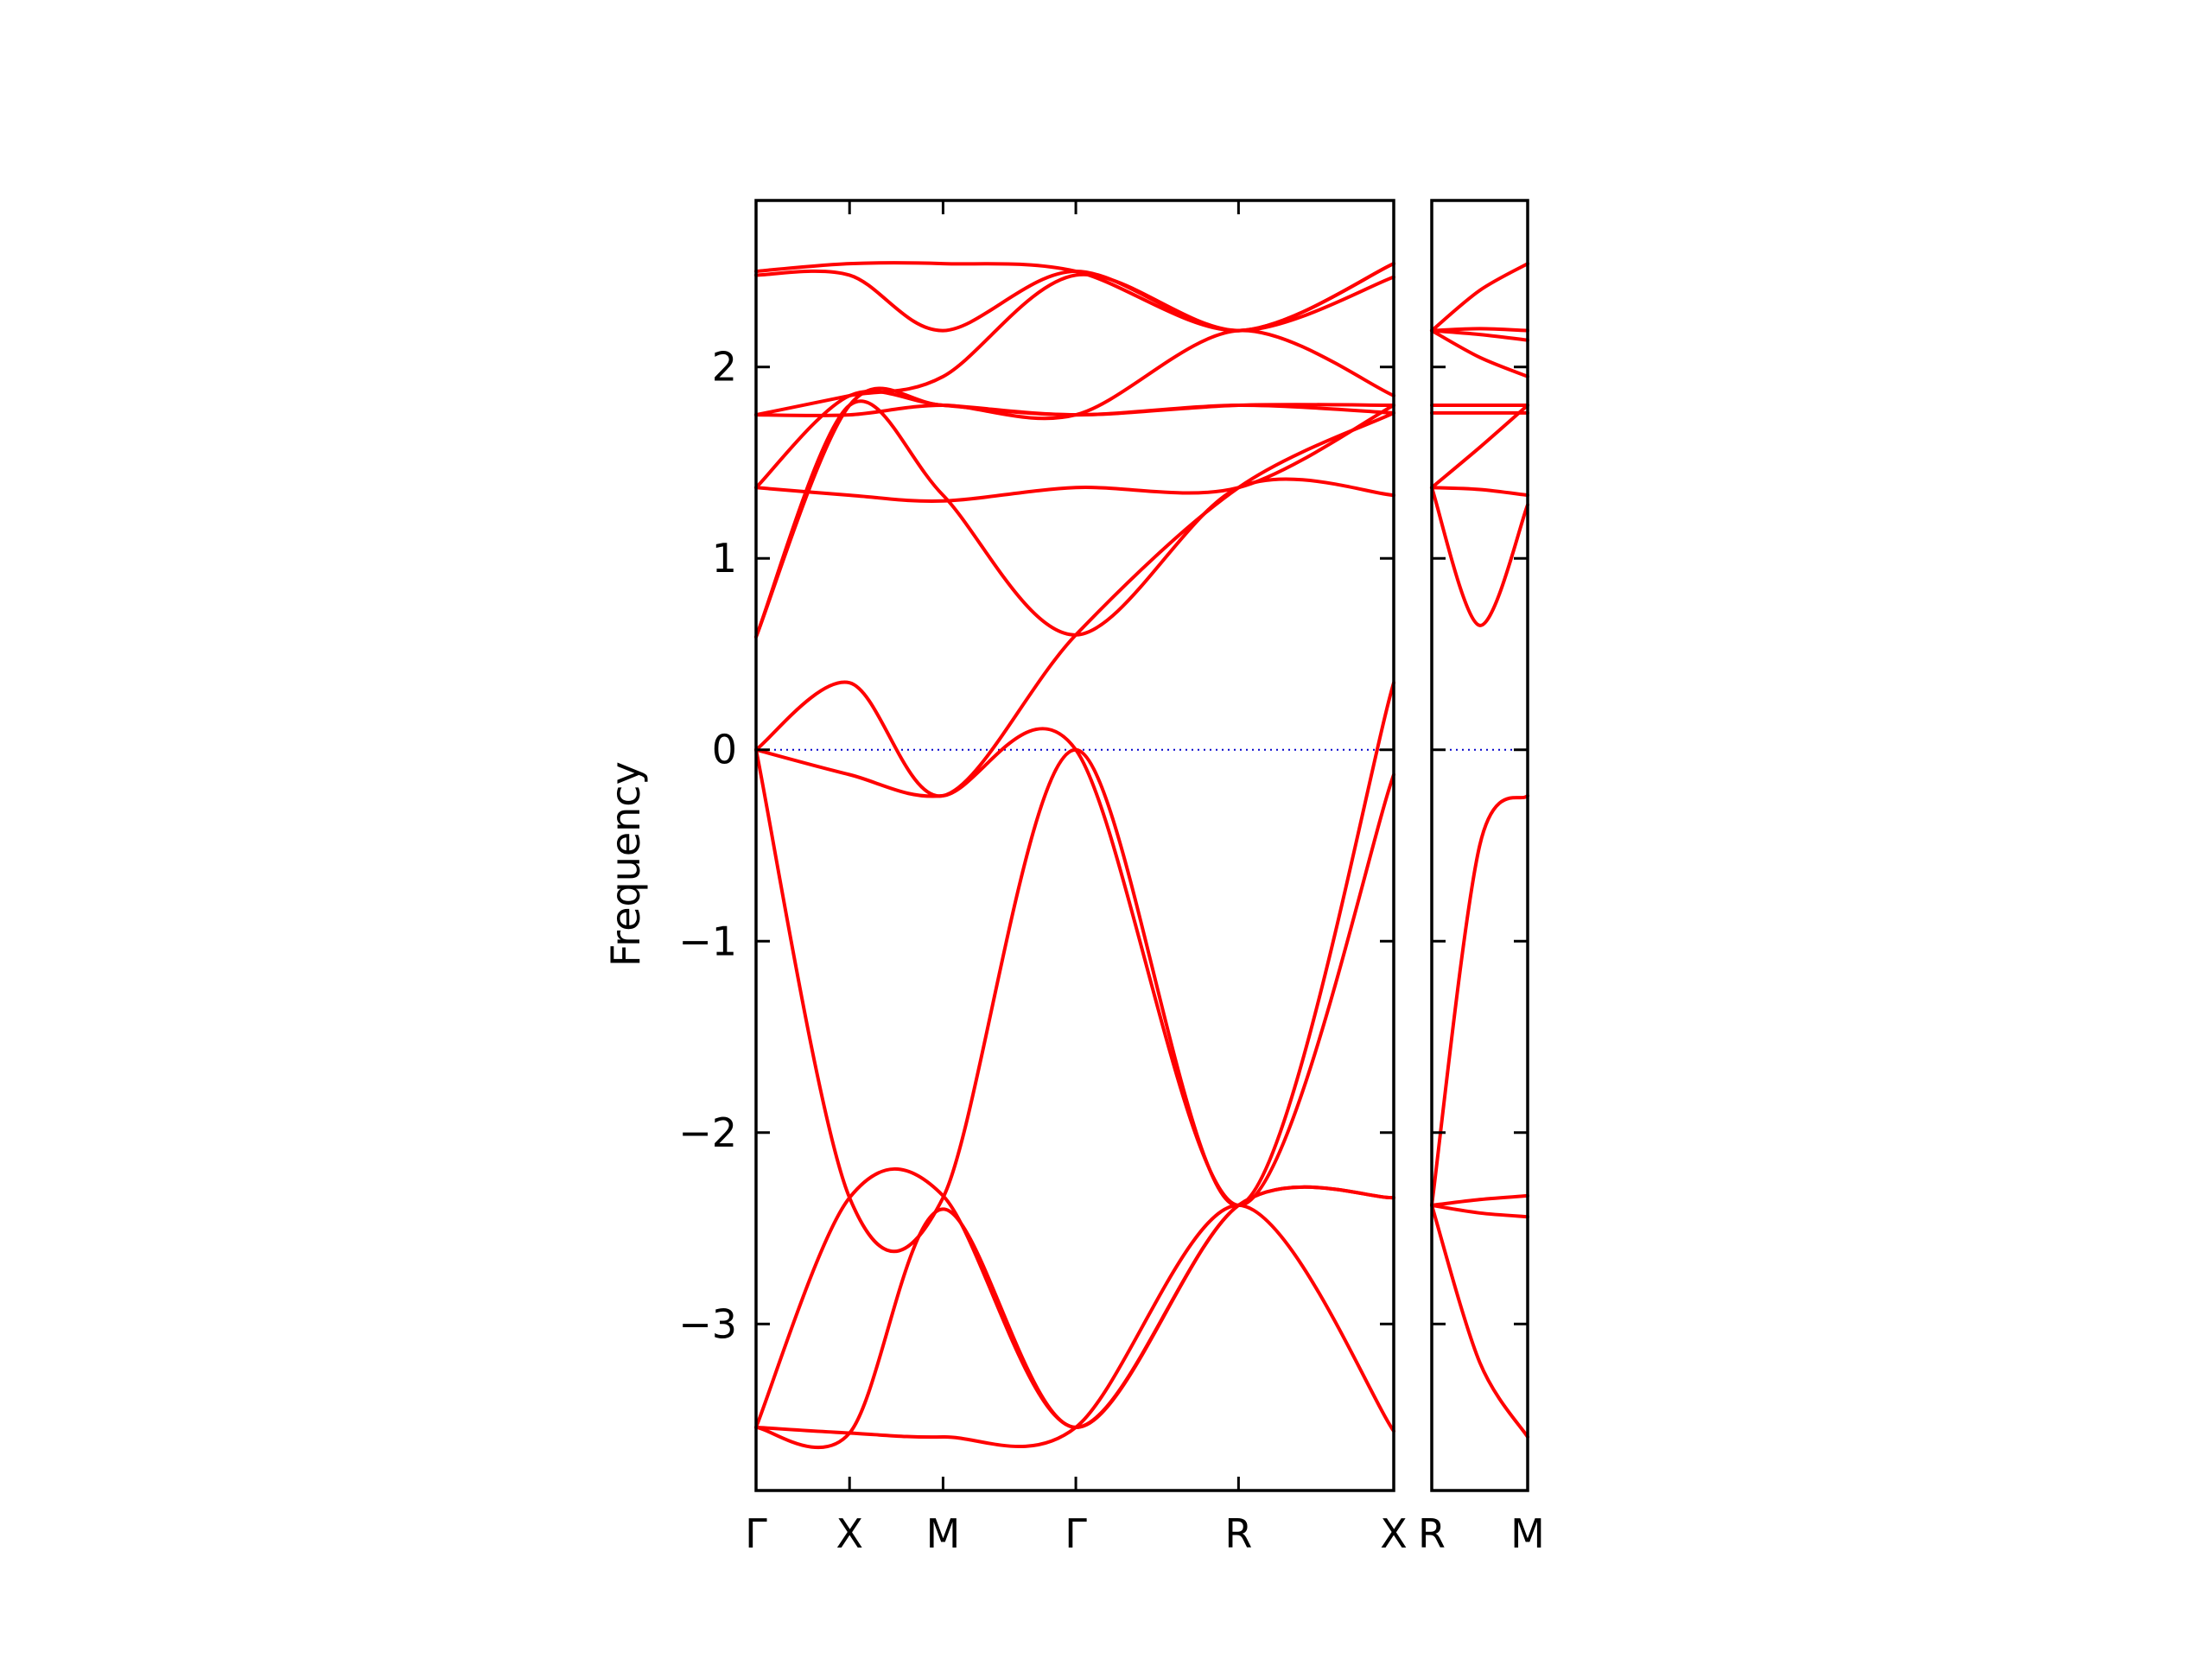  I want to click on right-panel-frame, so click(1479, 845).